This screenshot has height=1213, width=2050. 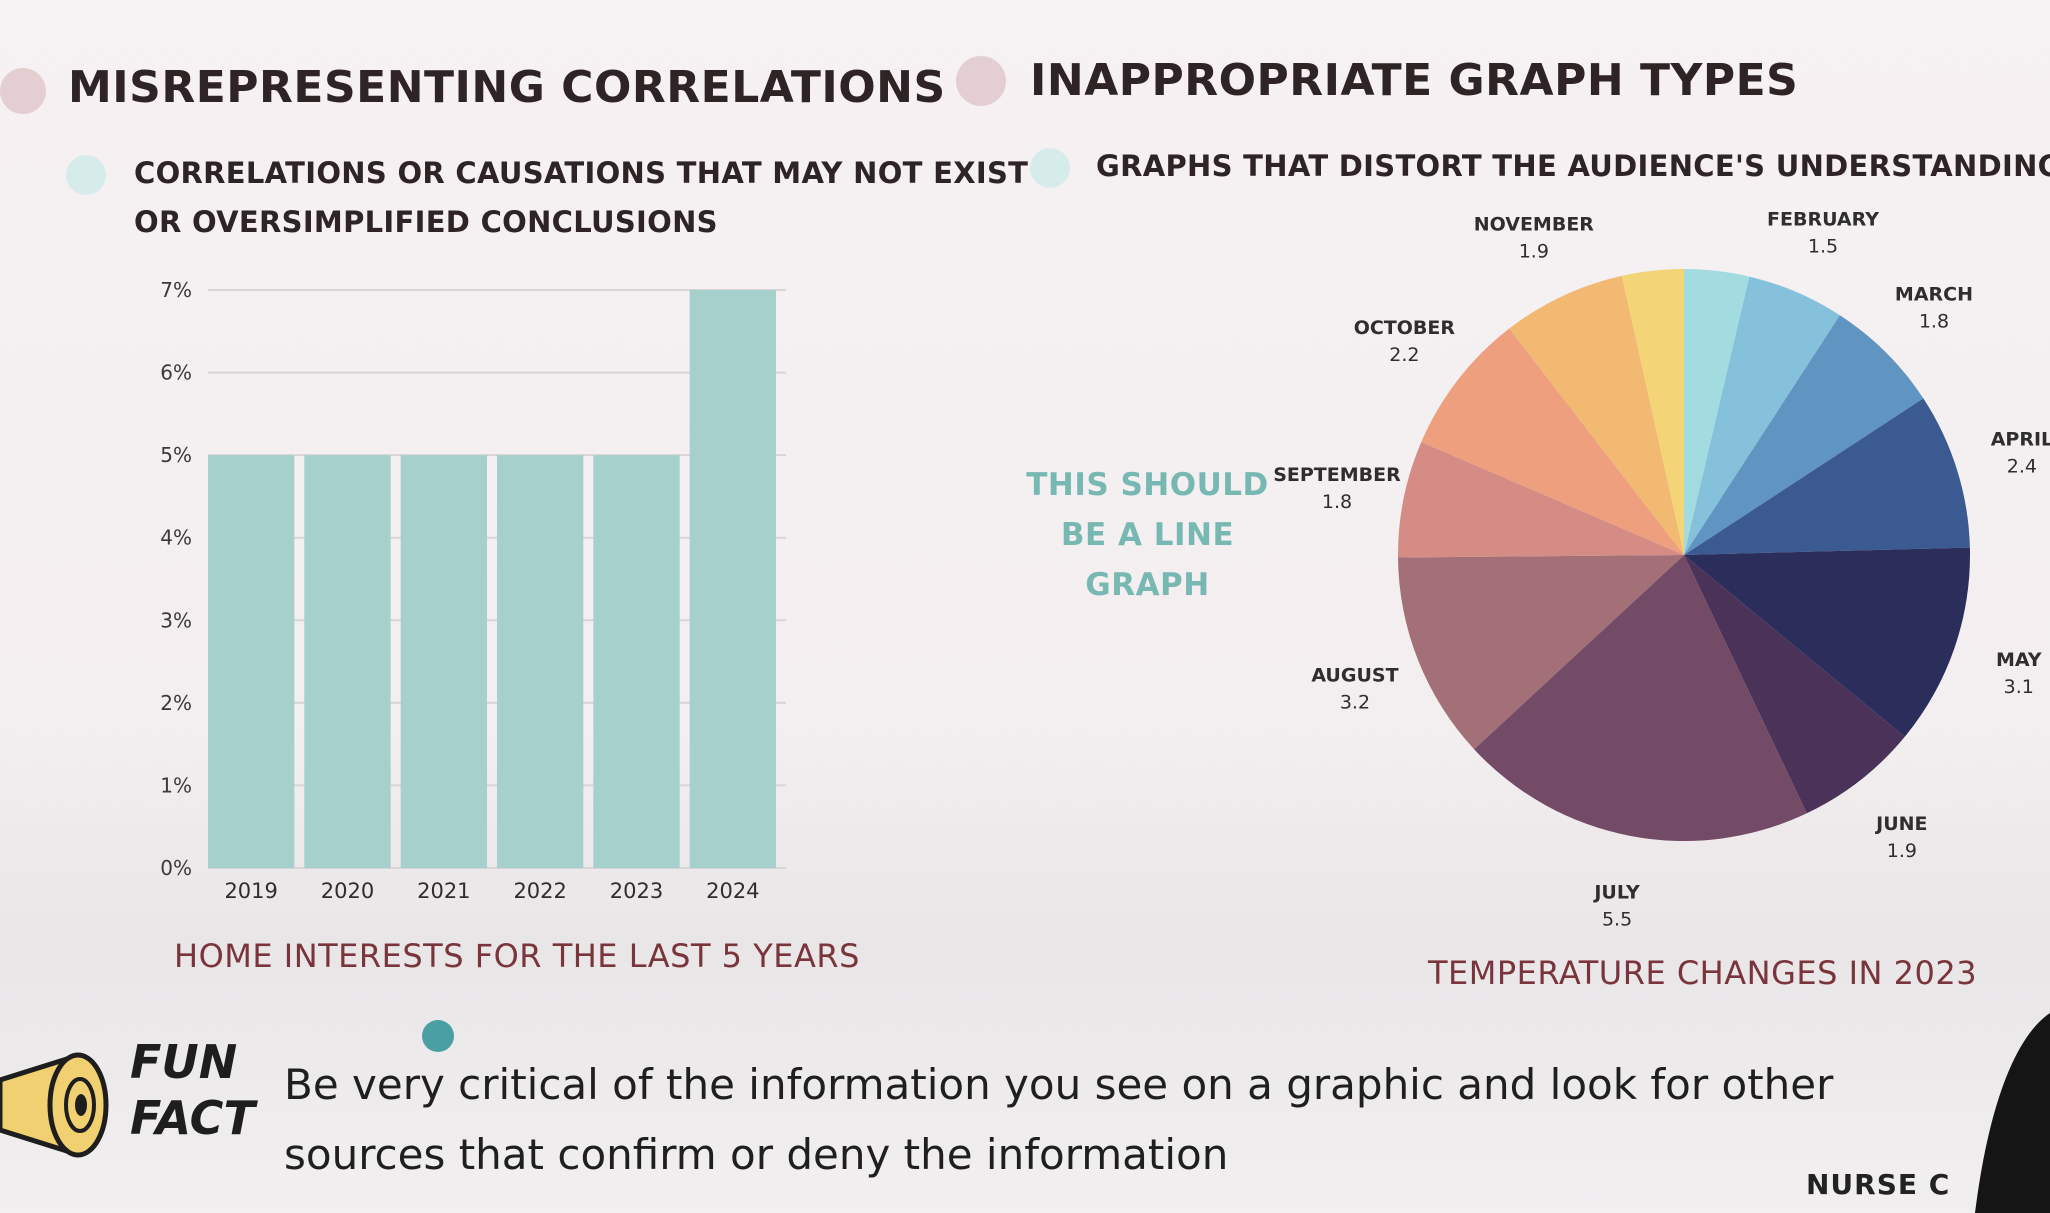 What do you see at coordinates (443, 891) in the screenshot?
I see `x-tick-label: 2021` at bounding box center [443, 891].